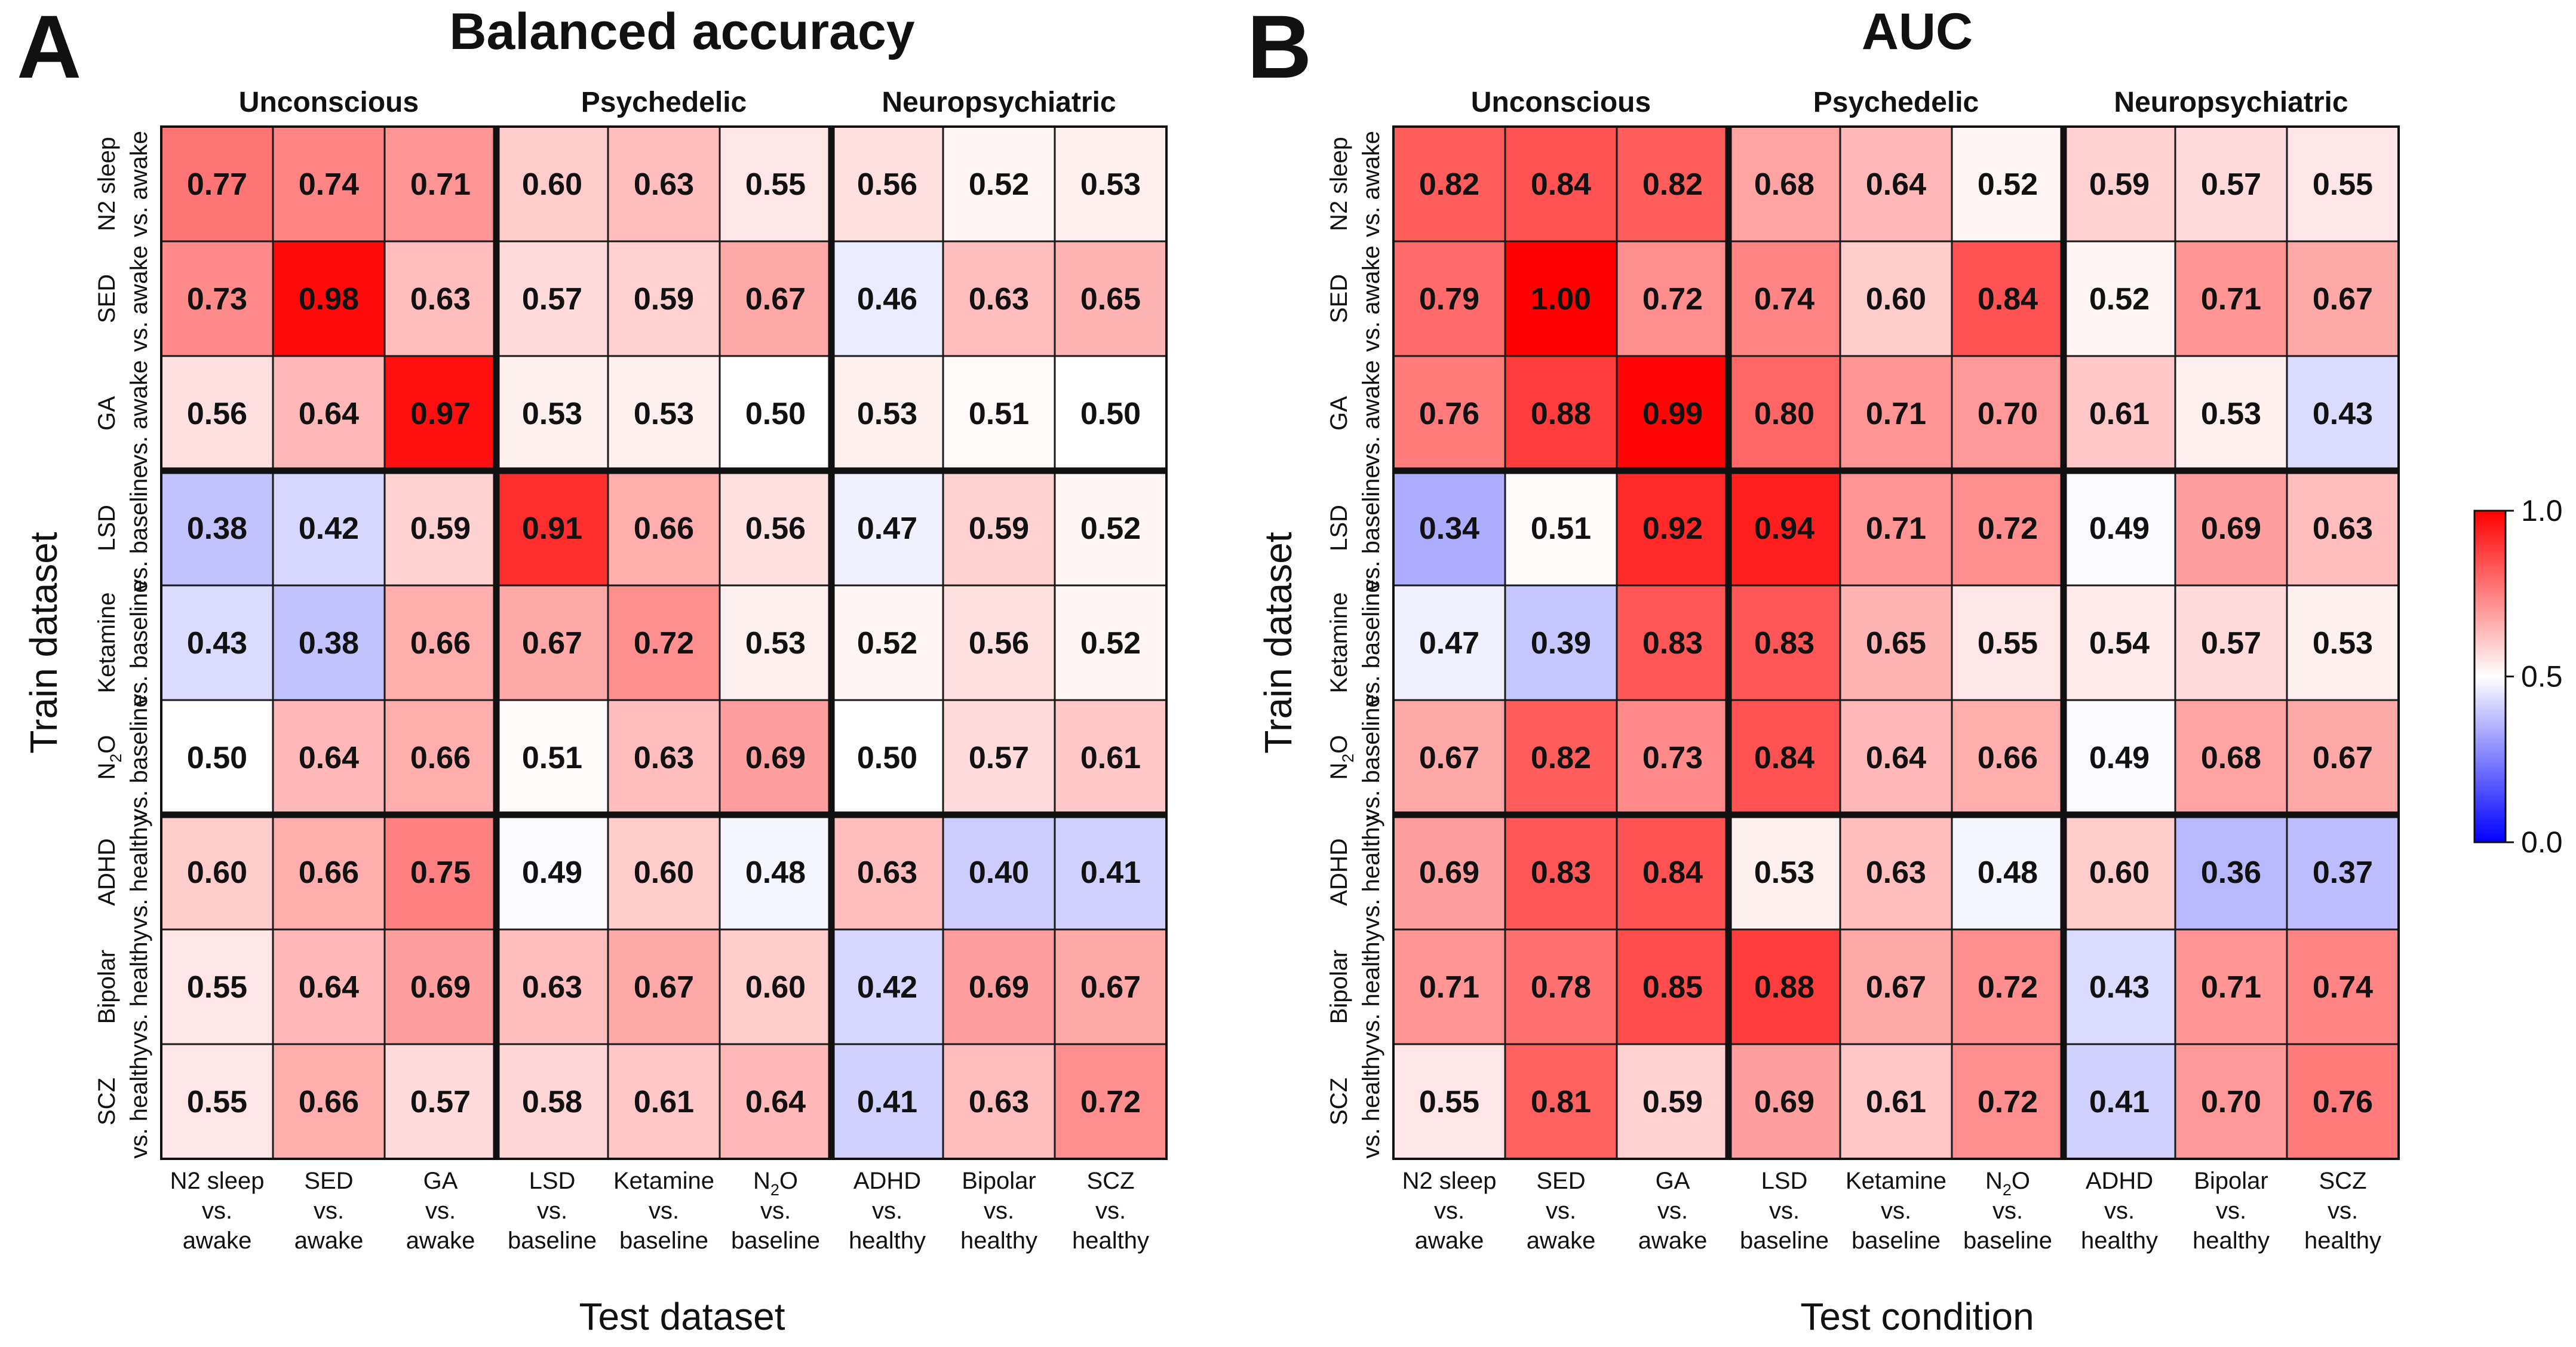 This screenshot has width=2576, height=1347. Describe the element at coordinates (887, 1181) in the screenshot. I see `x-tick-label: ADHD` at that location.